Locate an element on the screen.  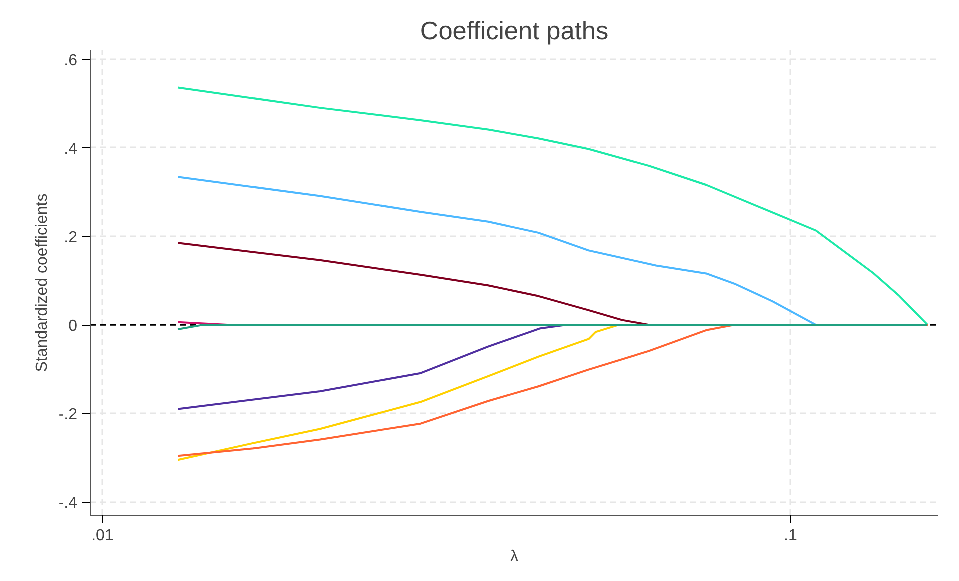
y-tick-label: -.4 is located at coordinates (68, 503).